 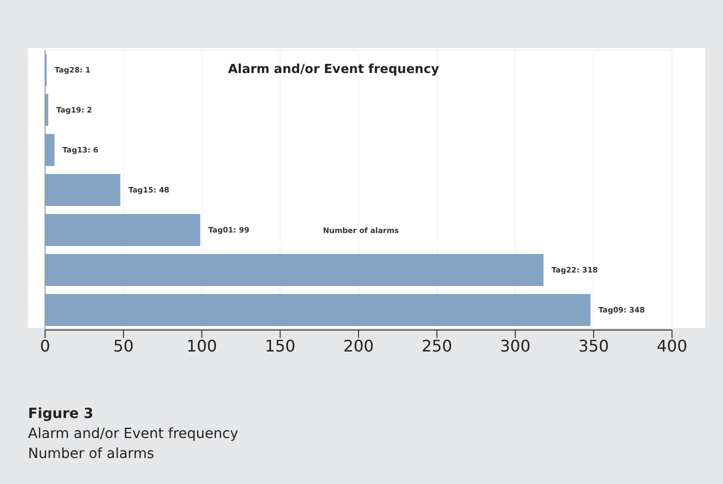 I want to click on x-tick-label: 250, so click(x=437, y=346).